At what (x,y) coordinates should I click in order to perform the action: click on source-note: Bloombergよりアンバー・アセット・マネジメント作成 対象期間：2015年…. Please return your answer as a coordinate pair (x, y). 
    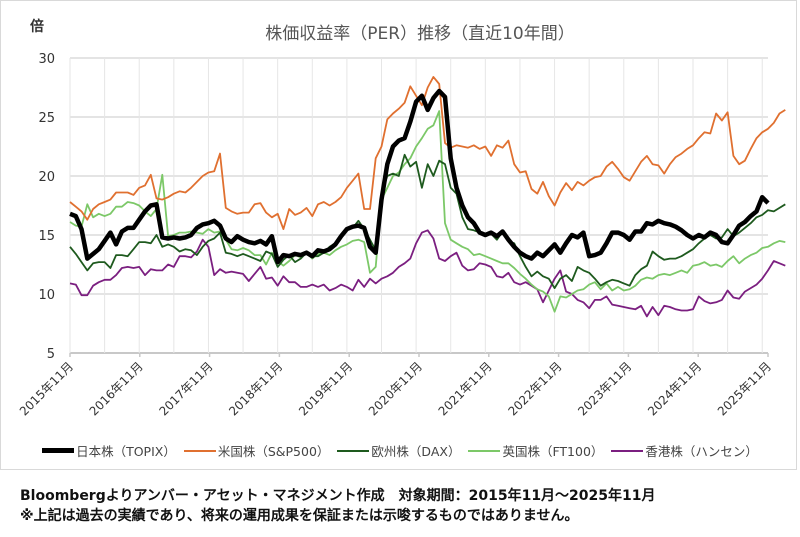
    Looking at the image, I should click on (338, 496).